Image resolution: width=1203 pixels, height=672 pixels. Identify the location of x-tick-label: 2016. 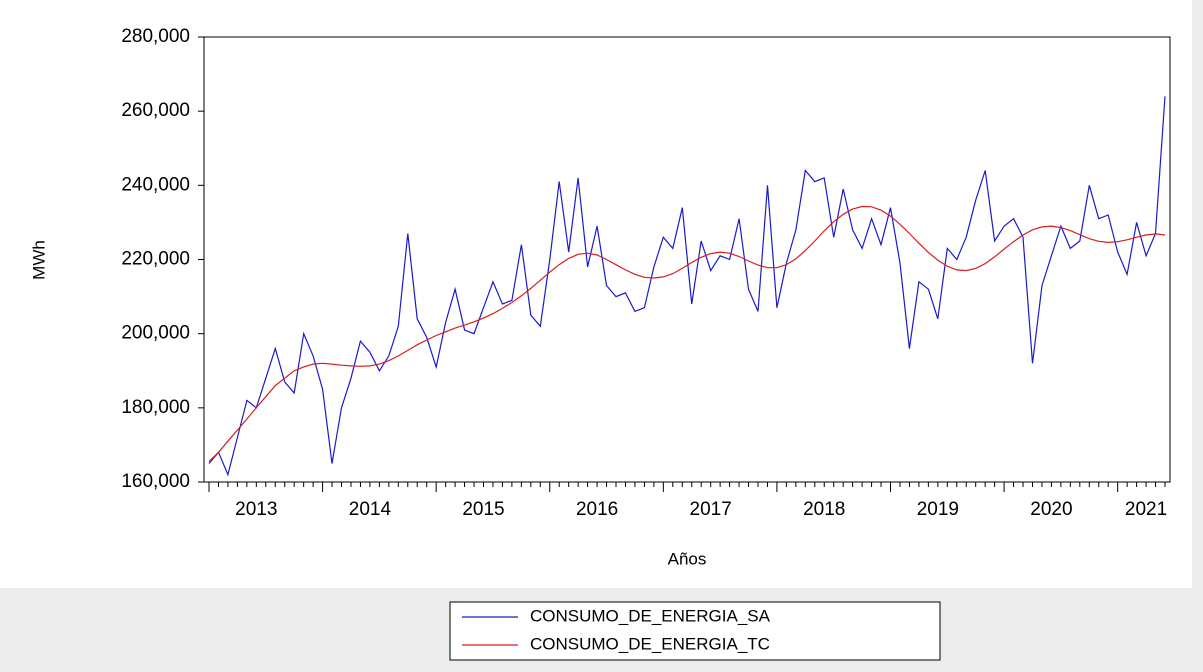
(597, 509).